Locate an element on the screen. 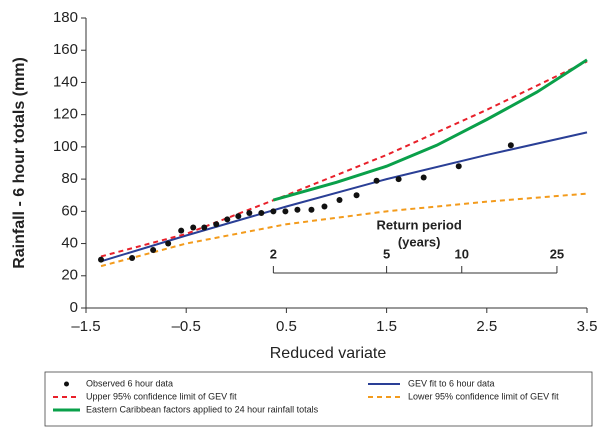  legend-label: Lower 95% confidence limit of GEV fit is located at coordinates (483, 396).